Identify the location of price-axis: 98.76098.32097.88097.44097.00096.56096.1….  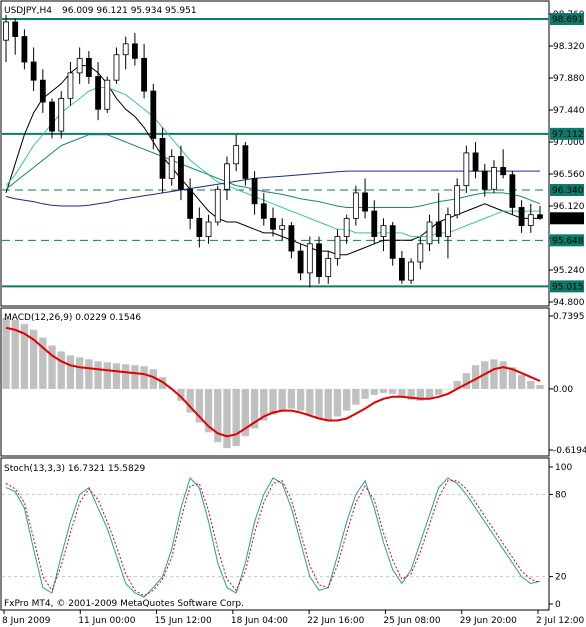
(567, 159).